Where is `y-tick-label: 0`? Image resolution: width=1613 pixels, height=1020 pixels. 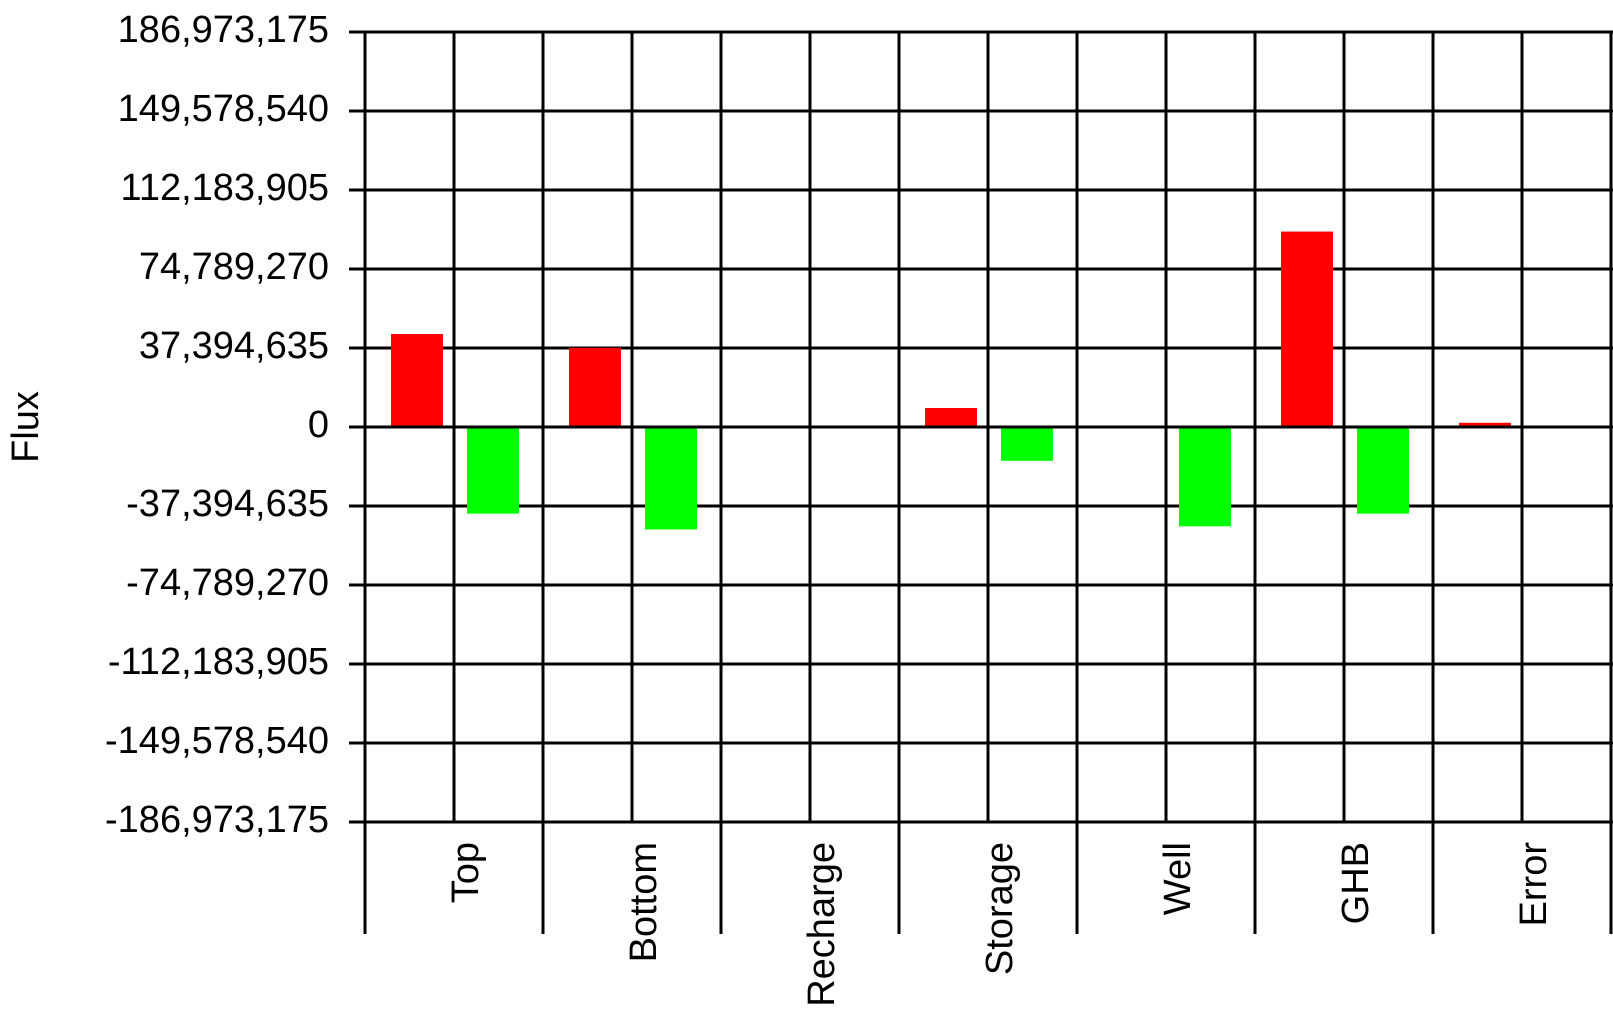 y-tick-label: 0 is located at coordinates (318, 425).